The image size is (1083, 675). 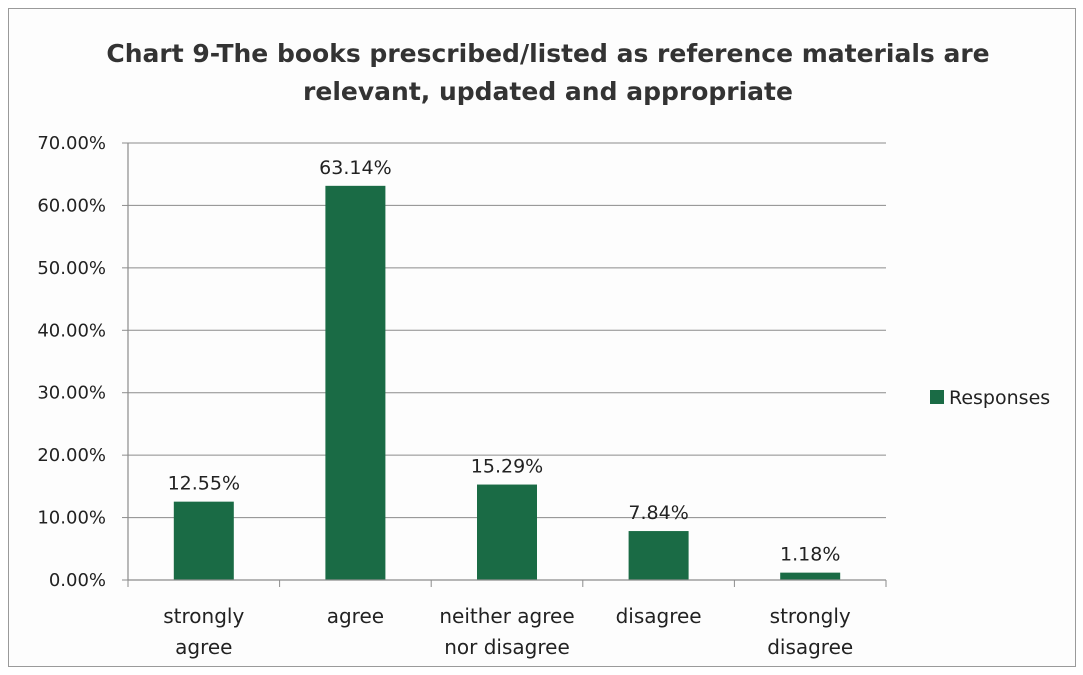 I want to click on chart-title-line-2: relevant, updated and appropriate, so click(x=548, y=91).